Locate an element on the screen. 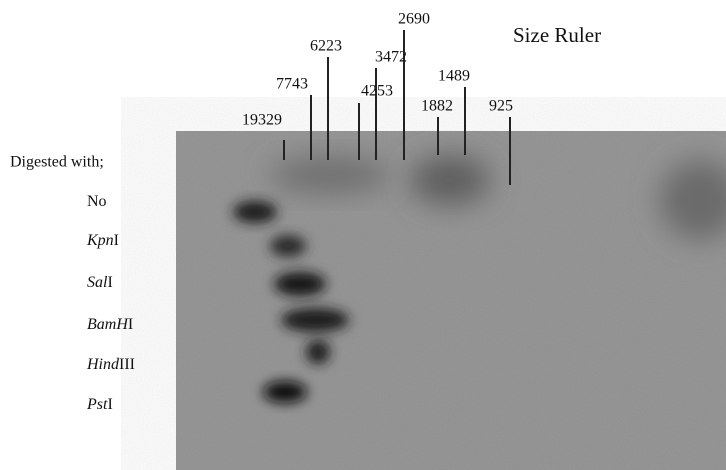 The width and height of the screenshot is (726, 470). marker-label: 3472 is located at coordinates (391, 57).